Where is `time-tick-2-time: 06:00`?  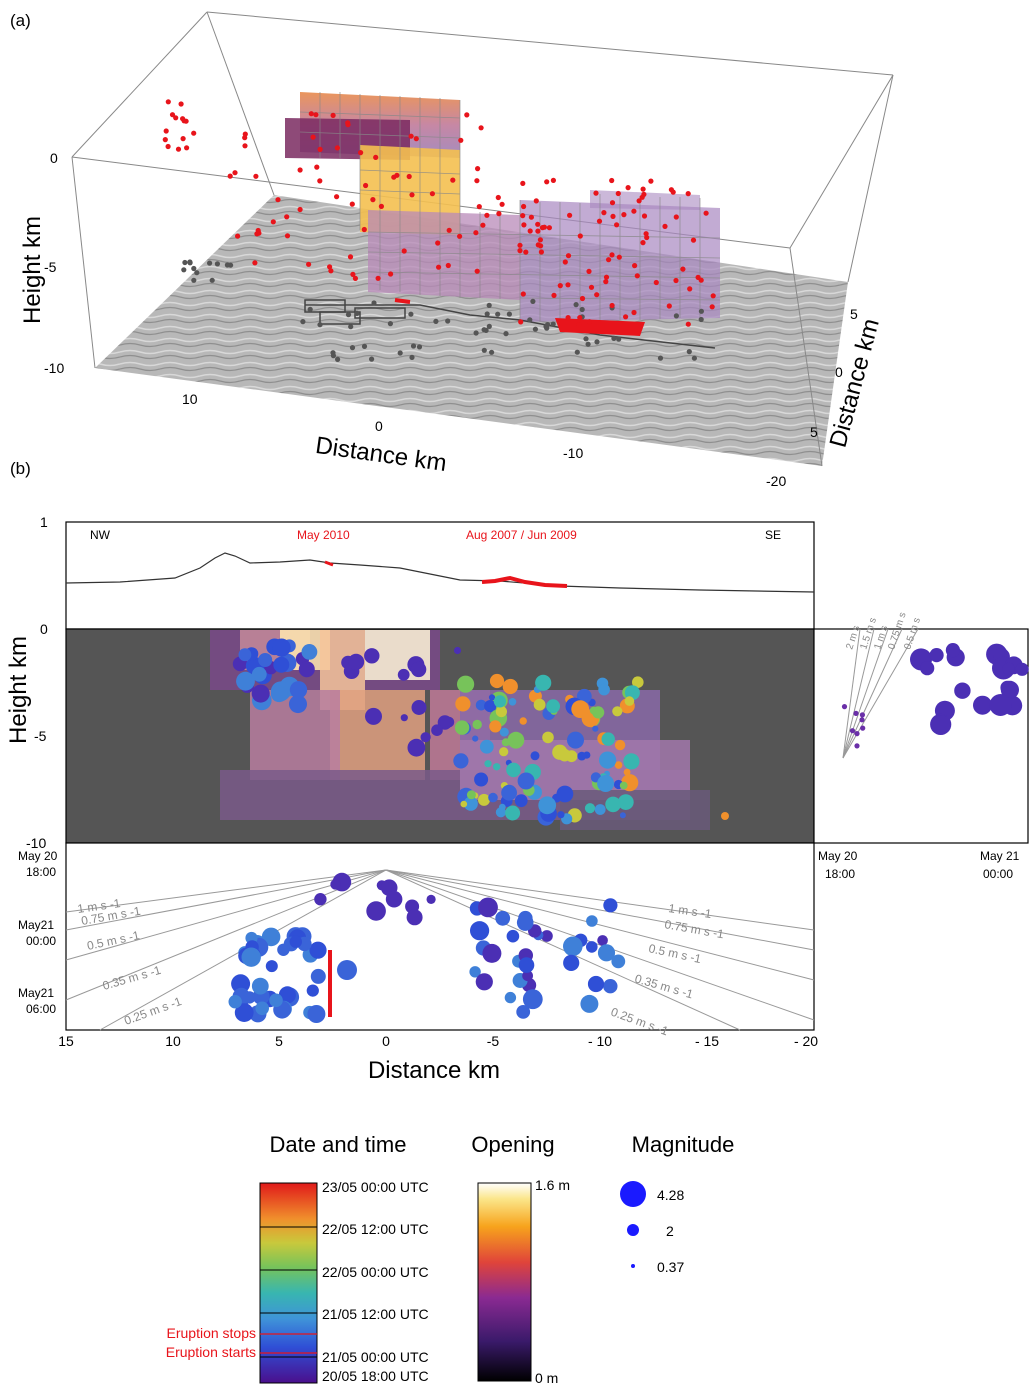 time-tick-2-time: 06:00 is located at coordinates (41, 1009).